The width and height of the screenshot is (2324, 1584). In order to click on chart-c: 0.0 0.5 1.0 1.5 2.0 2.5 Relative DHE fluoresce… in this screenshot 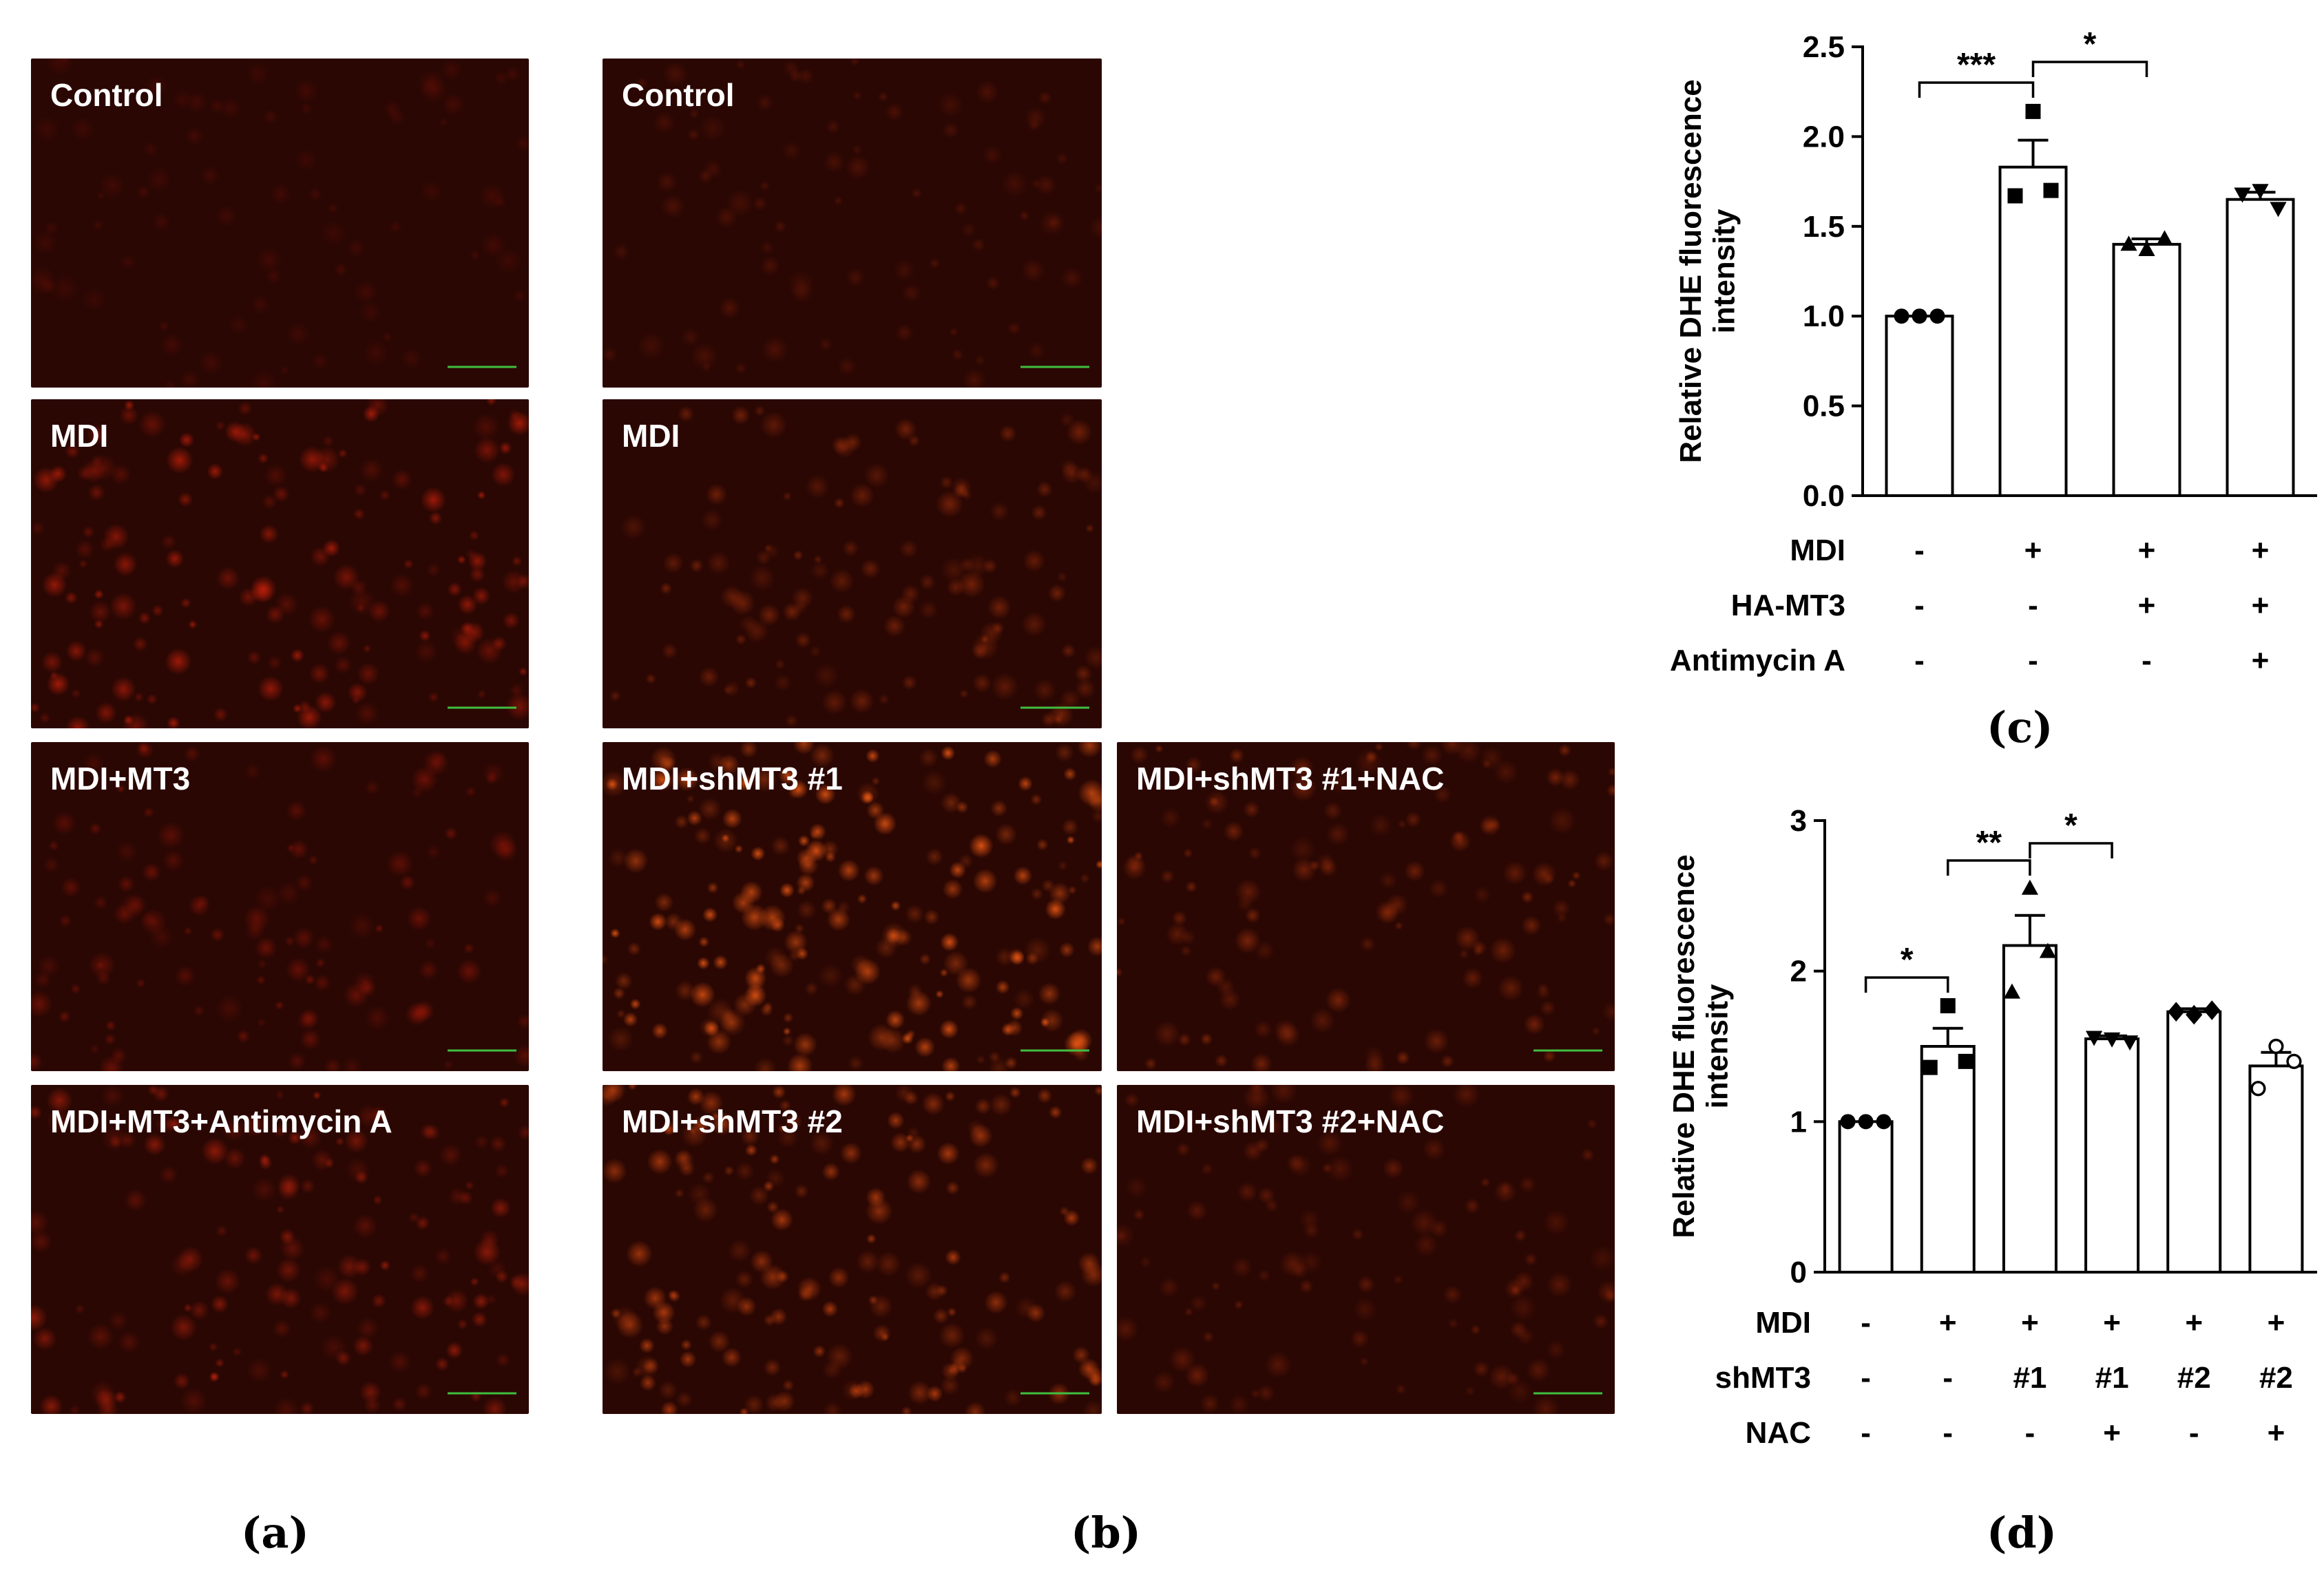, I will do `click(1993, 351)`.